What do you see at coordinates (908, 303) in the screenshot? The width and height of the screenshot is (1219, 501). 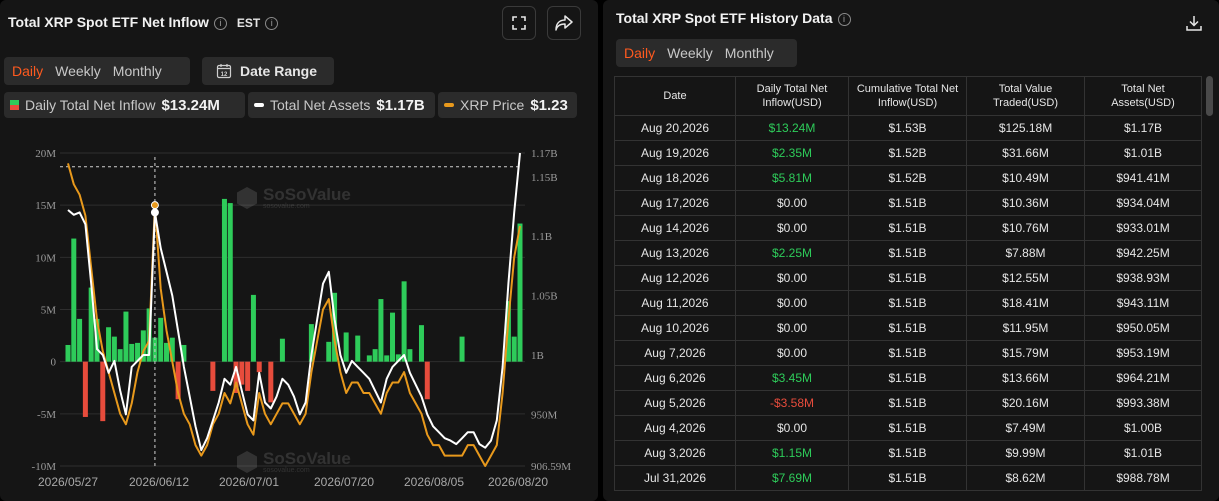 I see `table-row: Aug 11,2026 $0.00 $1.51B $18.41M $943.11M` at bounding box center [908, 303].